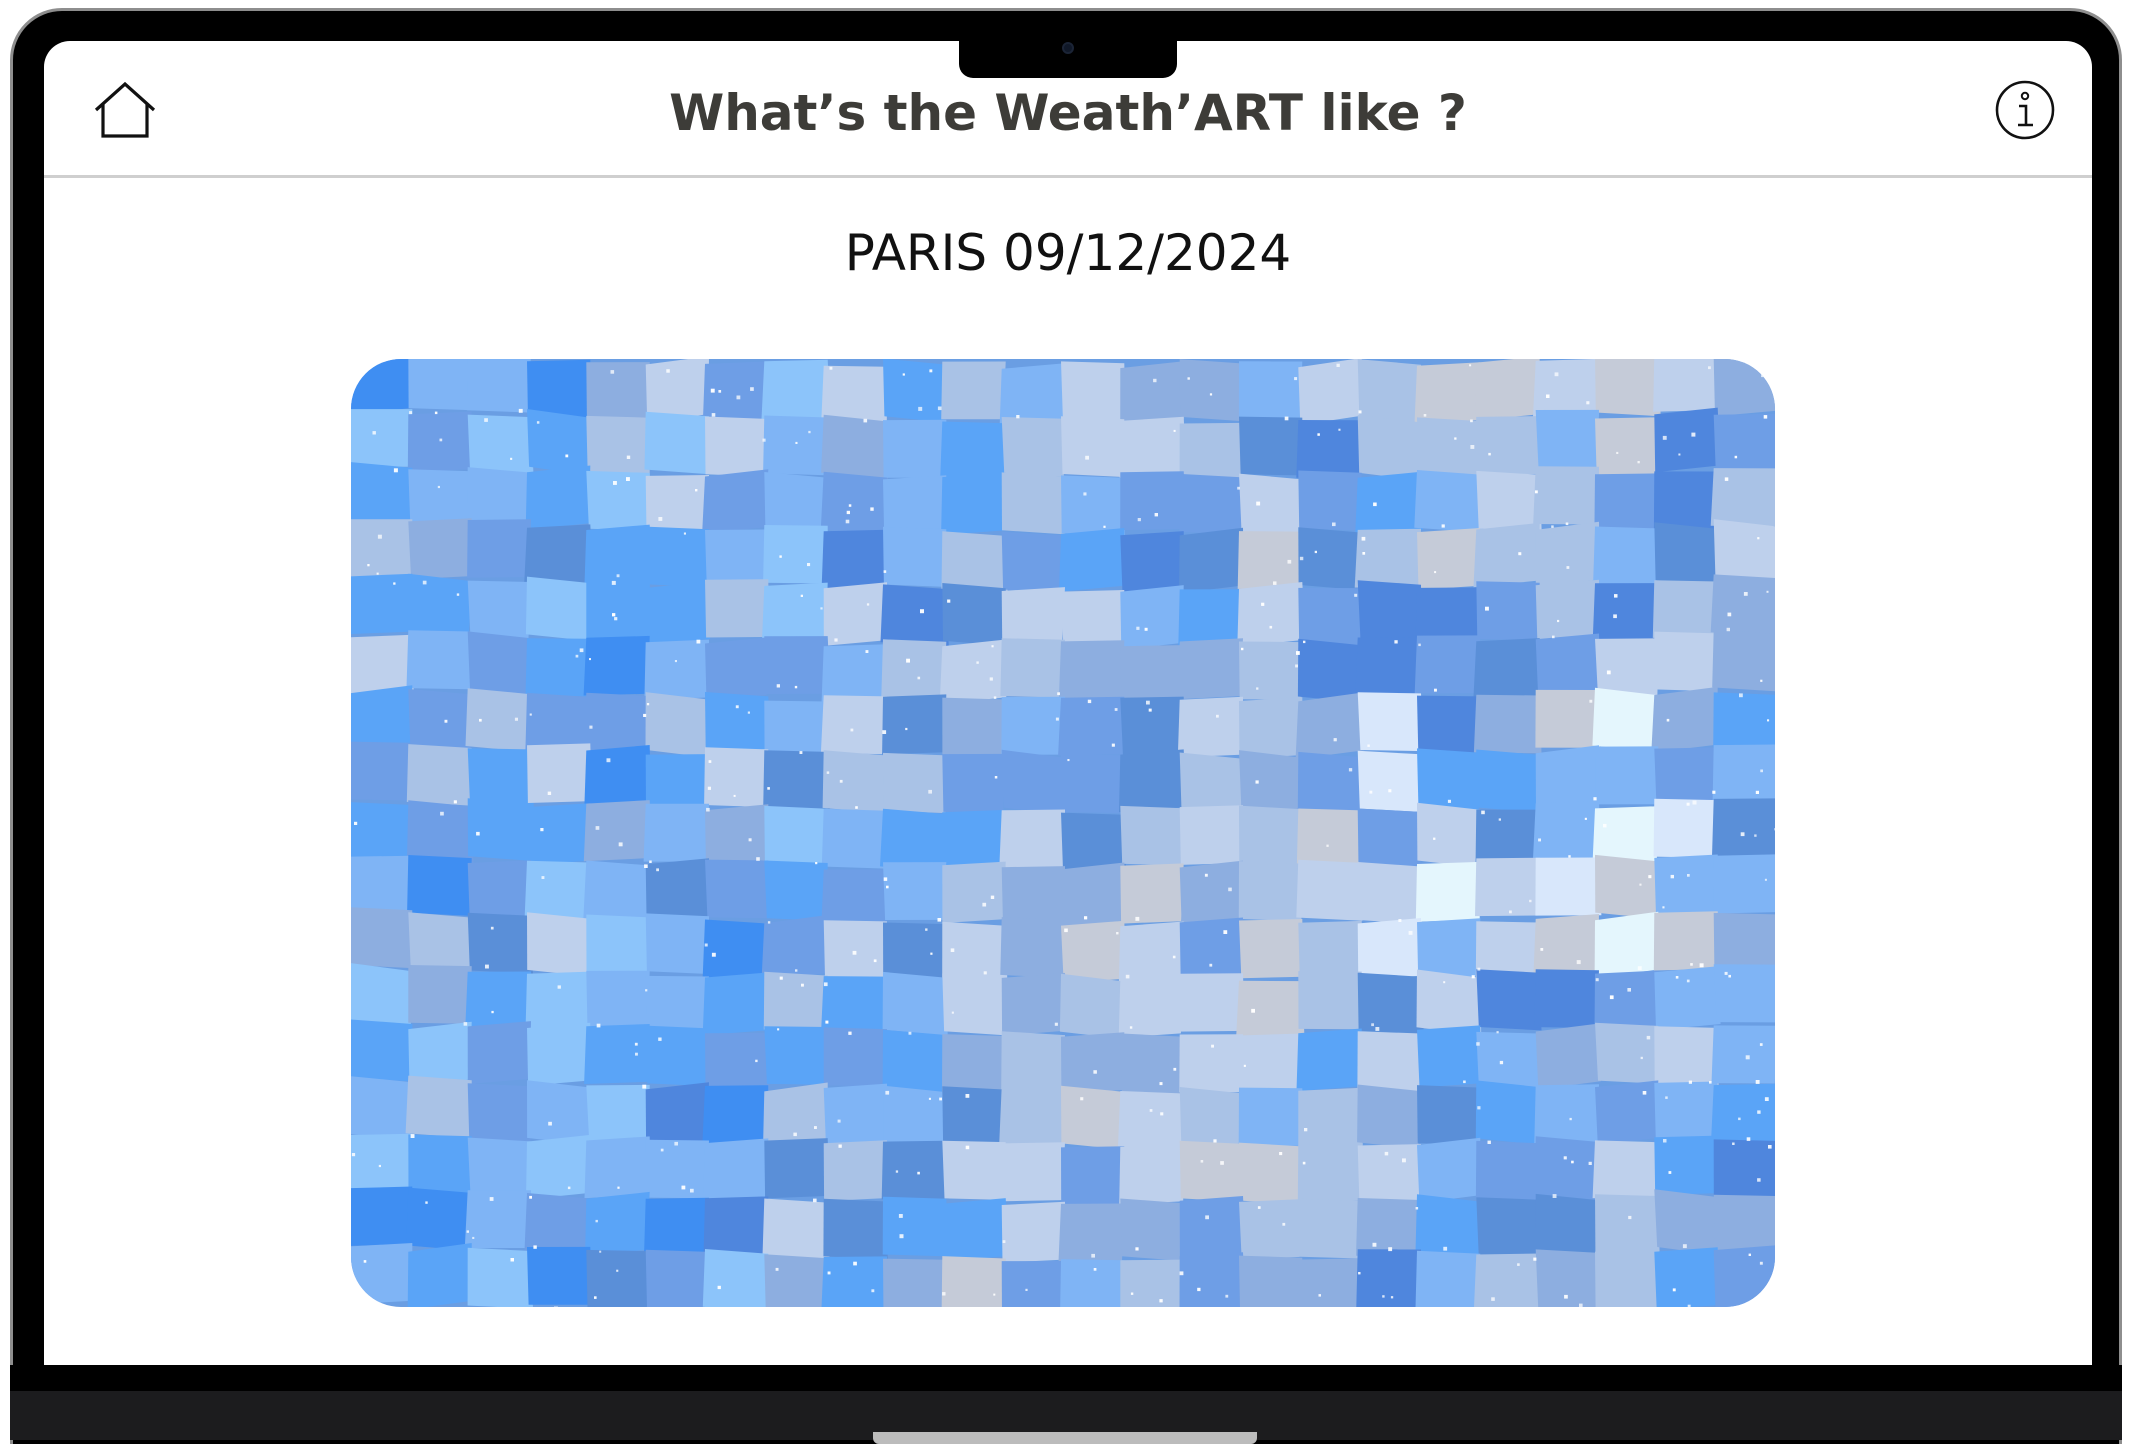  I want to click on laptop-hinge, so click(1065, 1438).